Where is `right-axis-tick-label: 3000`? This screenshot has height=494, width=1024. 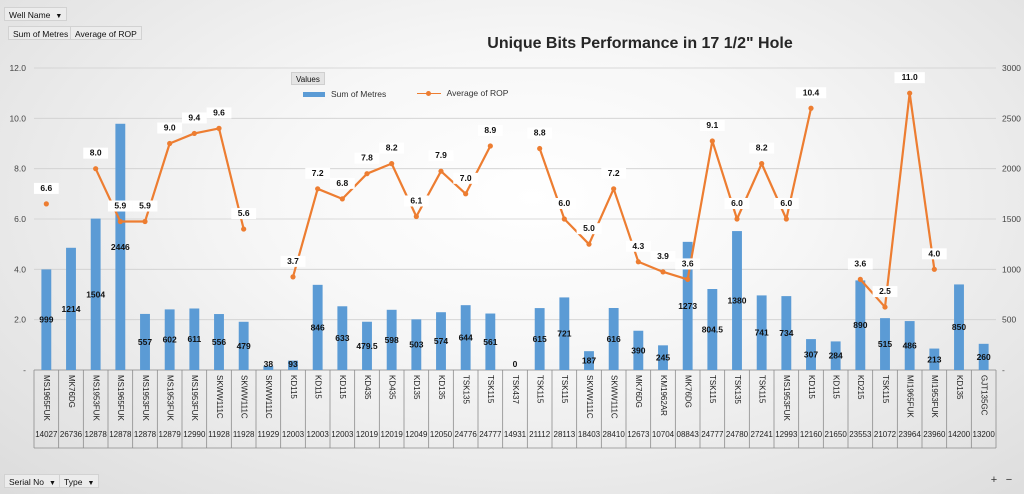
right-axis-tick-label: 3000 is located at coordinates (1011, 68).